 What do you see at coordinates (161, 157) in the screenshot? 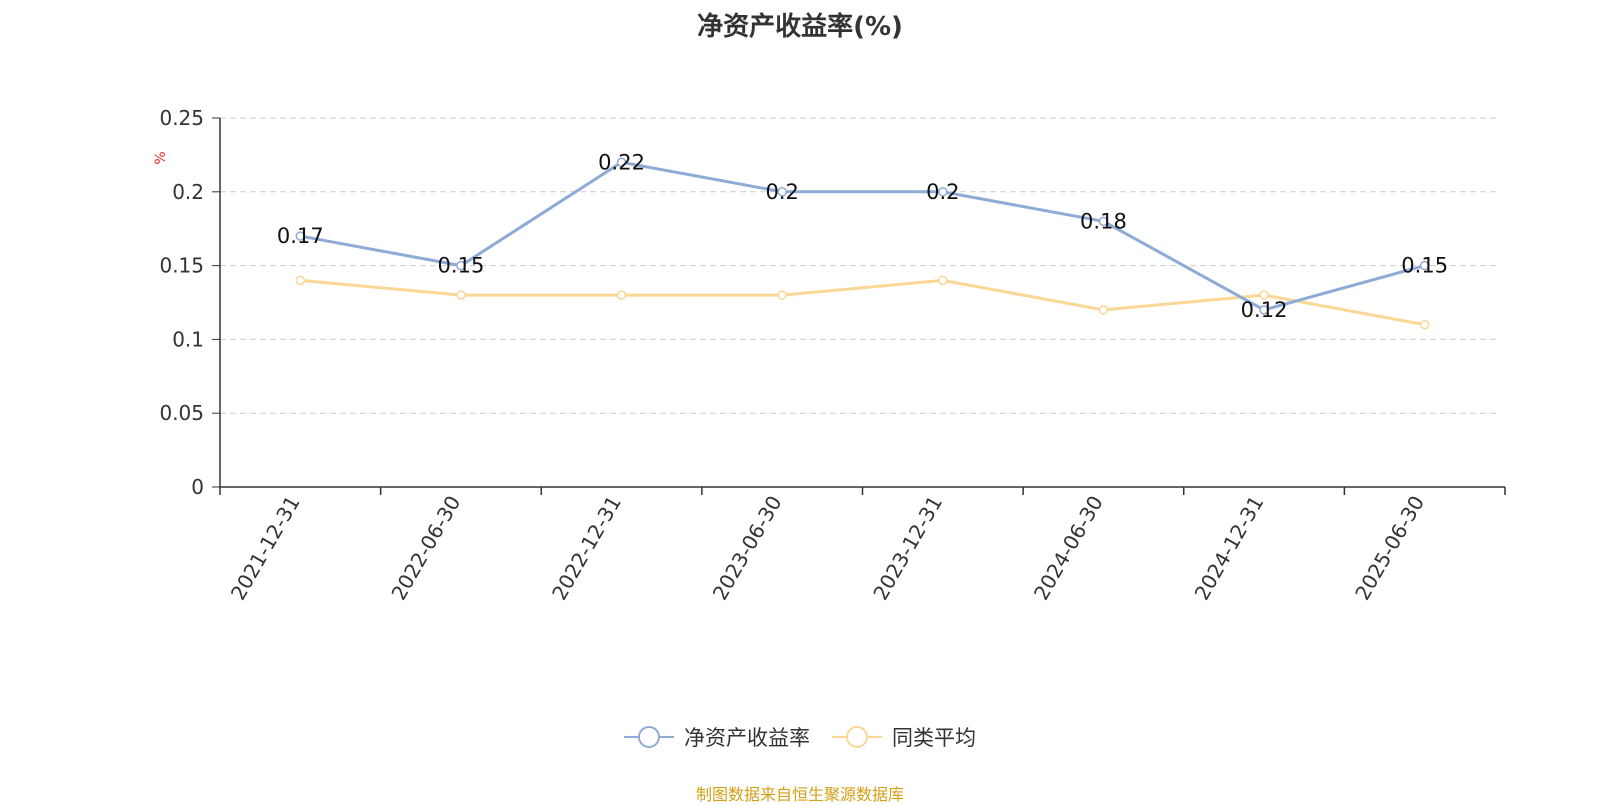
I see `y-axis-unit-label: %` at bounding box center [161, 157].